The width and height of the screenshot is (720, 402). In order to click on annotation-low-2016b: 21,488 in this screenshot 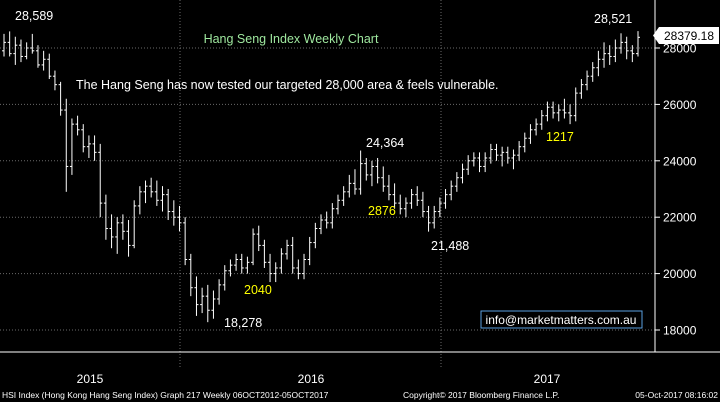, I will do `click(450, 246)`.